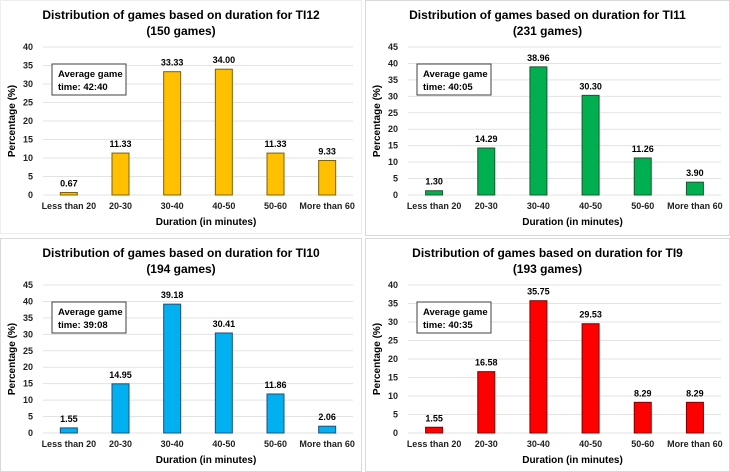 The image size is (730, 472). What do you see at coordinates (486, 363) in the screenshot?
I see `data-label: 16.58` at bounding box center [486, 363].